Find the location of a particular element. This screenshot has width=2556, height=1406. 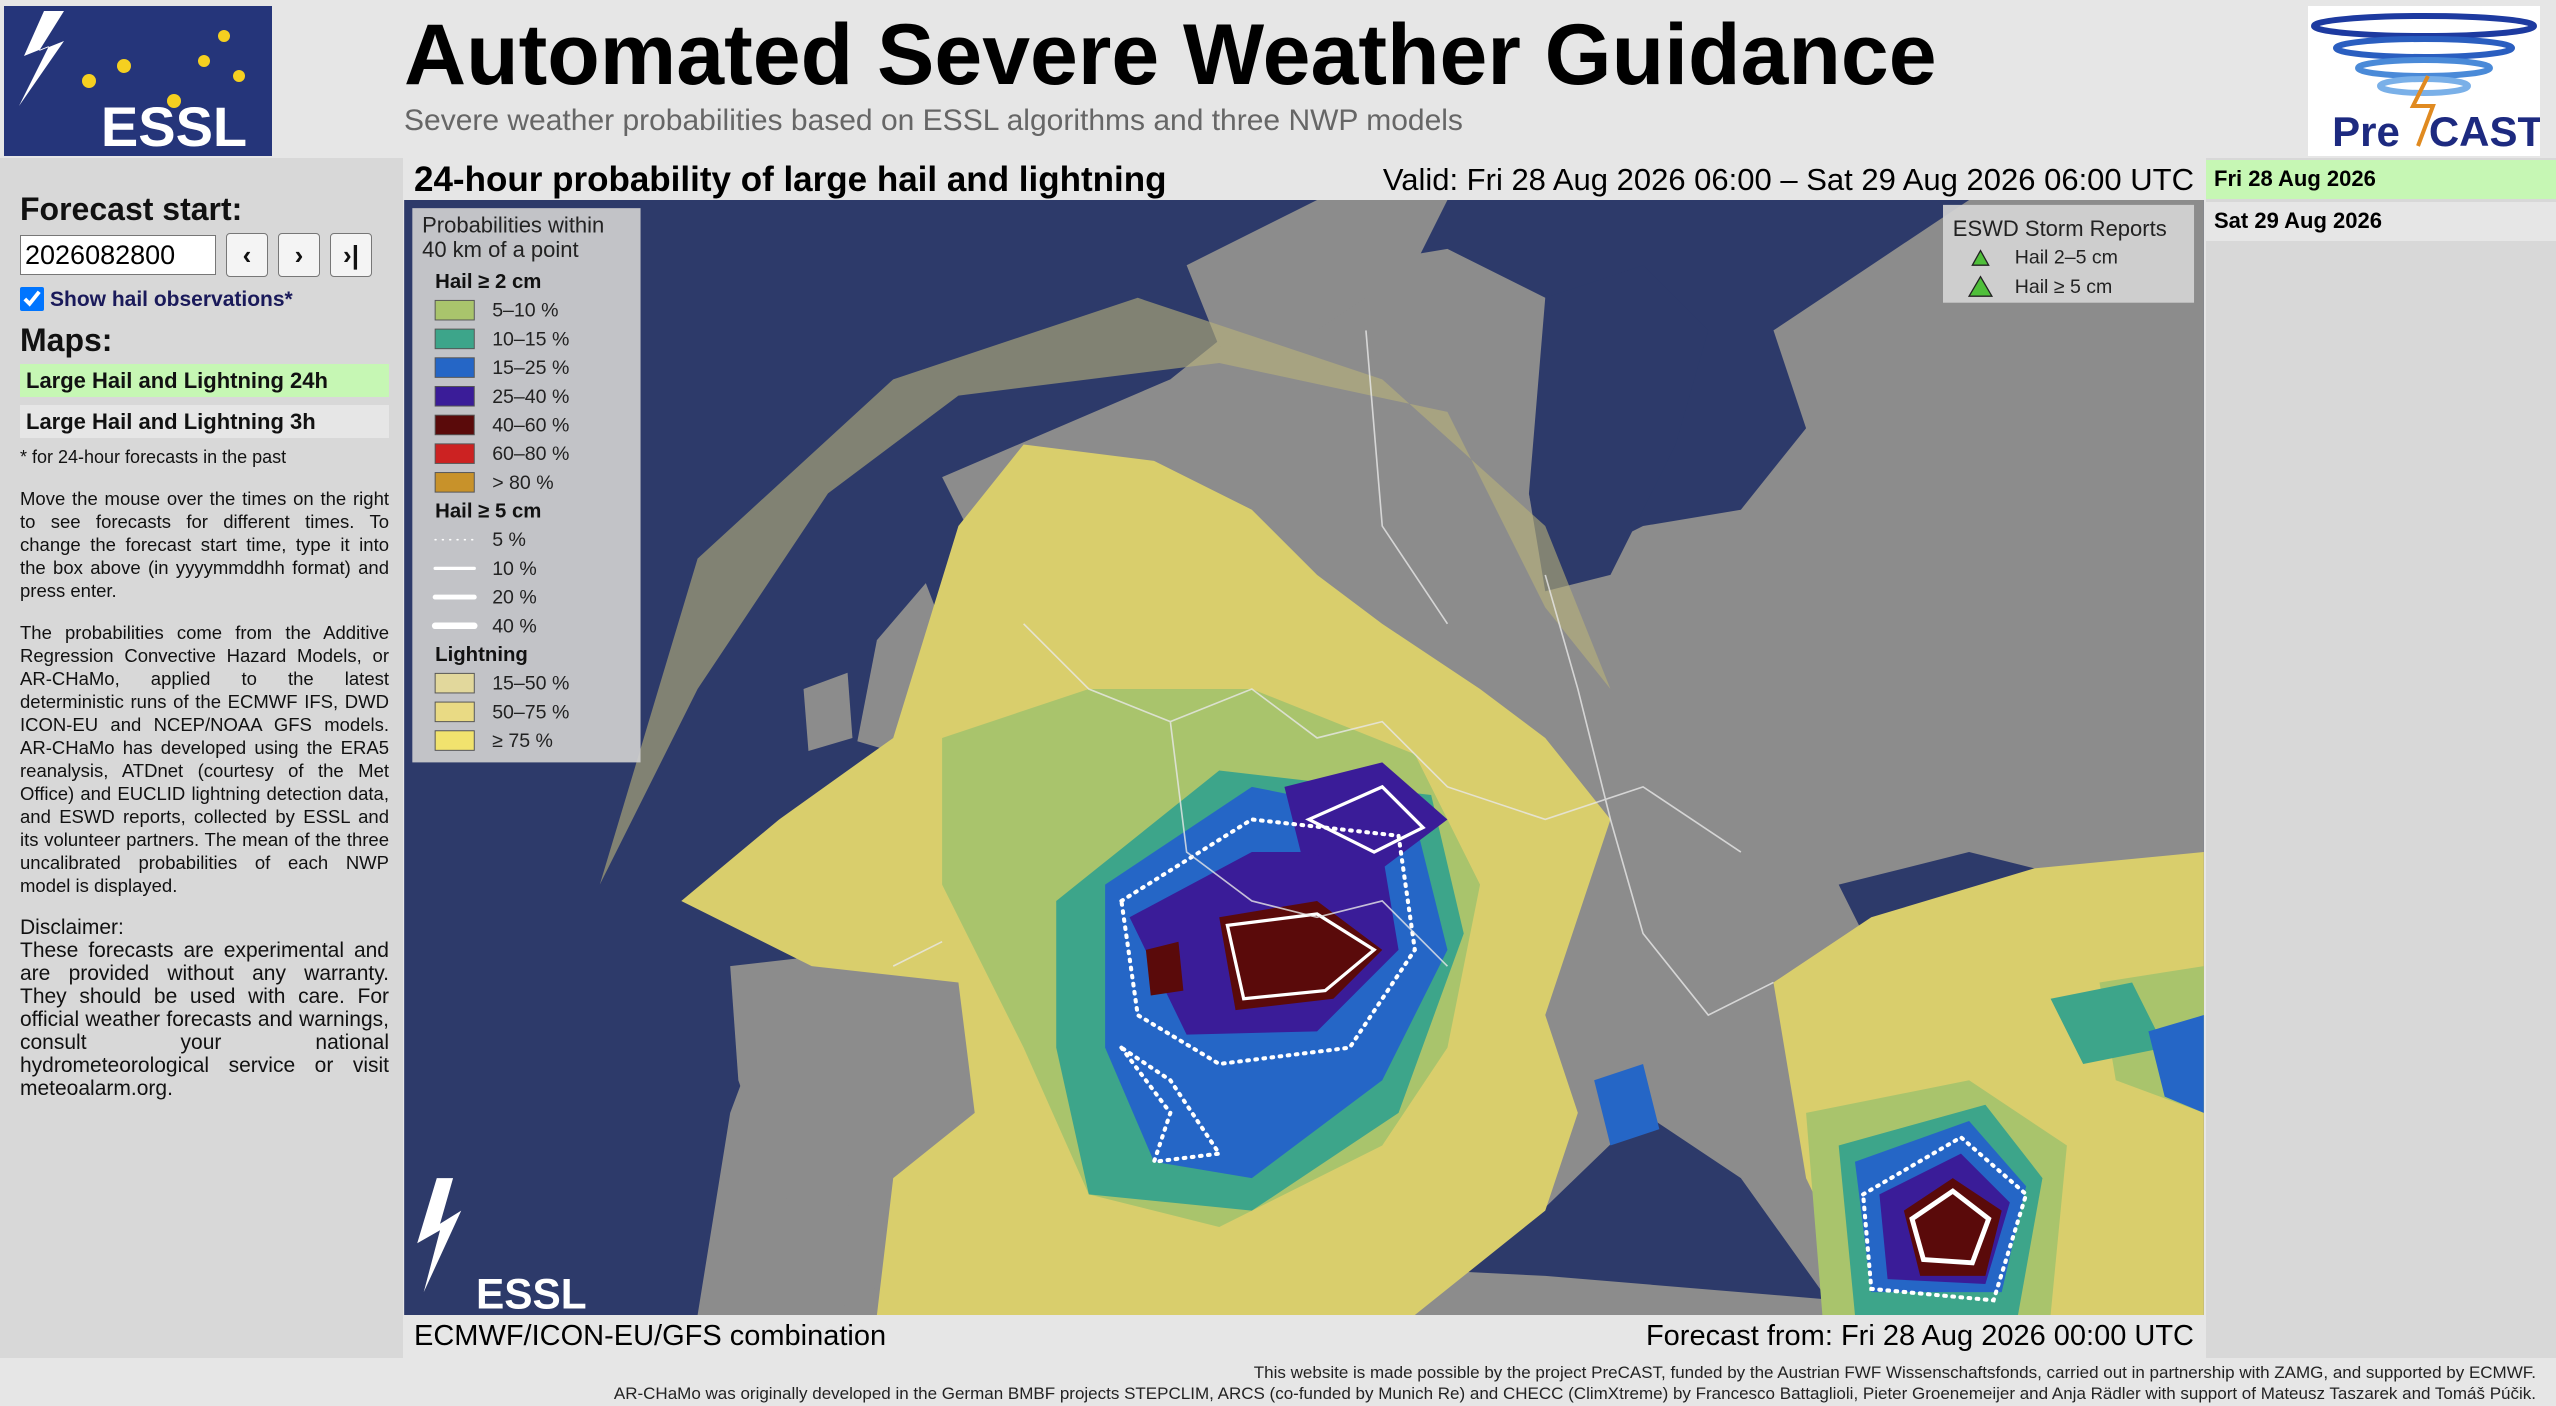

text: , carried out in partnership with is located at coordinates (2156, 1372).